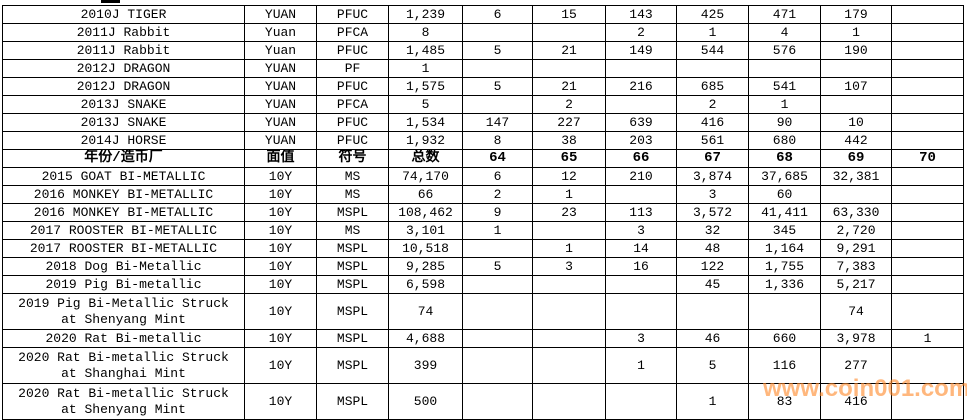 The width and height of the screenshot is (967, 420). I want to click on value-cell: 345, so click(784, 230).